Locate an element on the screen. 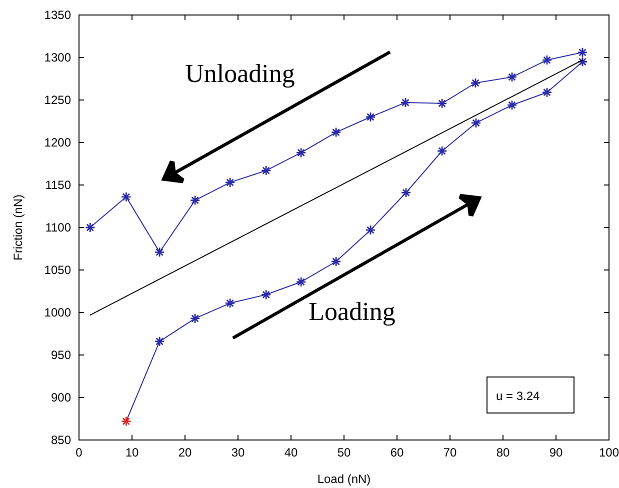  annotation: Unloading is located at coordinates (240, 73).